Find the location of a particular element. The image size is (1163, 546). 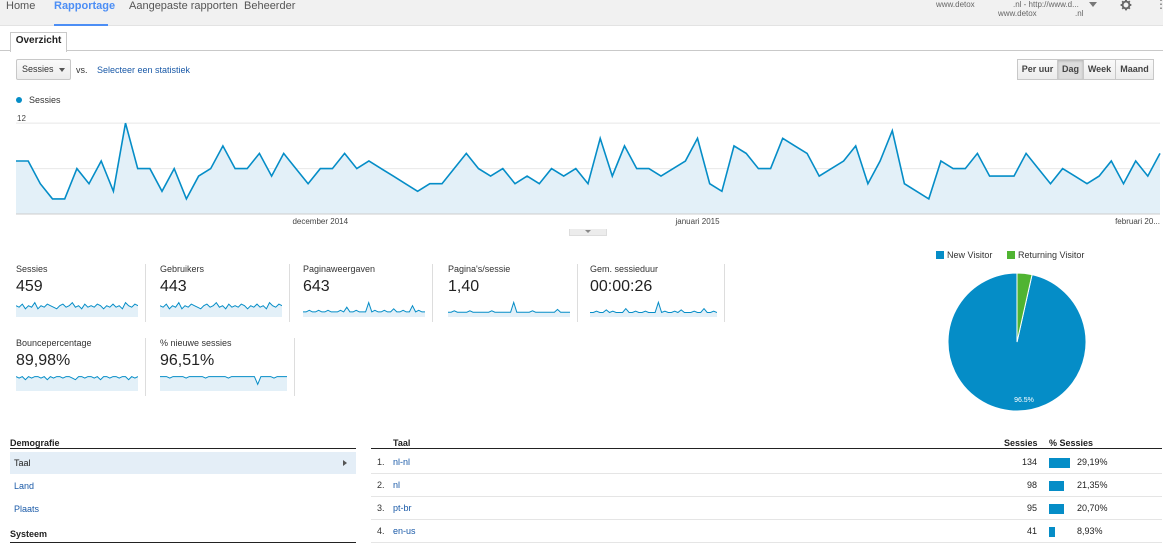

row-number: 2. is located at coordinates (381, 485).